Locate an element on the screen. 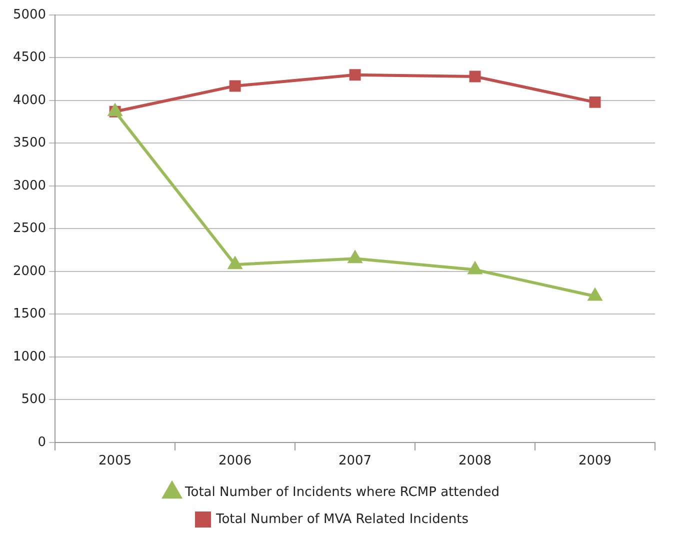 The height and width of the screenshot is (546, 675). legend-label: Total Number of MVA Related Incidents is located at coordinates (341, 519).